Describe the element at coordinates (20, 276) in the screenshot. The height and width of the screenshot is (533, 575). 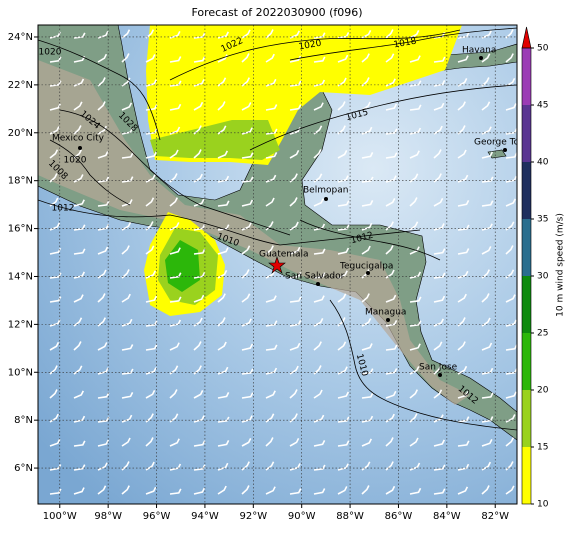
I see `y-tick-label: 14°N` at that location.